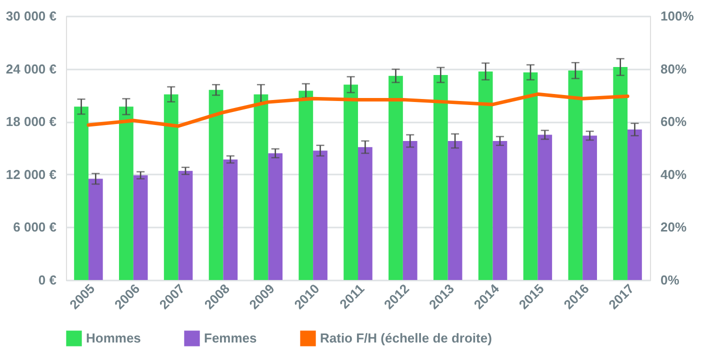  What do you see at coordinates (31, 68) in the screenshot?
I see `y-tick-label: 24 000 €` at bounding box center [31, 68].